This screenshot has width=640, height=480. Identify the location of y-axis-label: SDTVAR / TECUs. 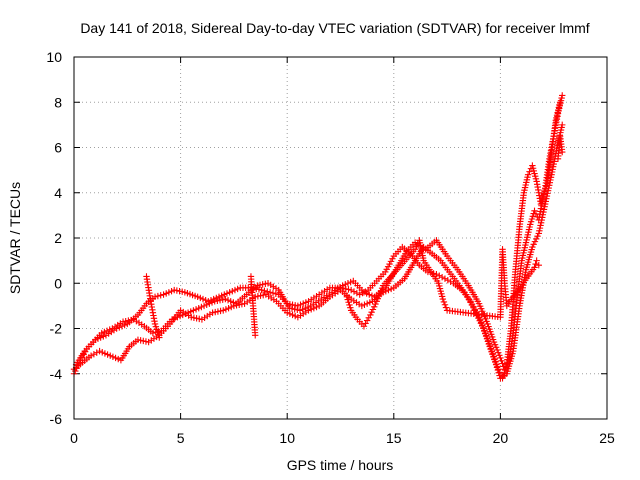
(15, 238).